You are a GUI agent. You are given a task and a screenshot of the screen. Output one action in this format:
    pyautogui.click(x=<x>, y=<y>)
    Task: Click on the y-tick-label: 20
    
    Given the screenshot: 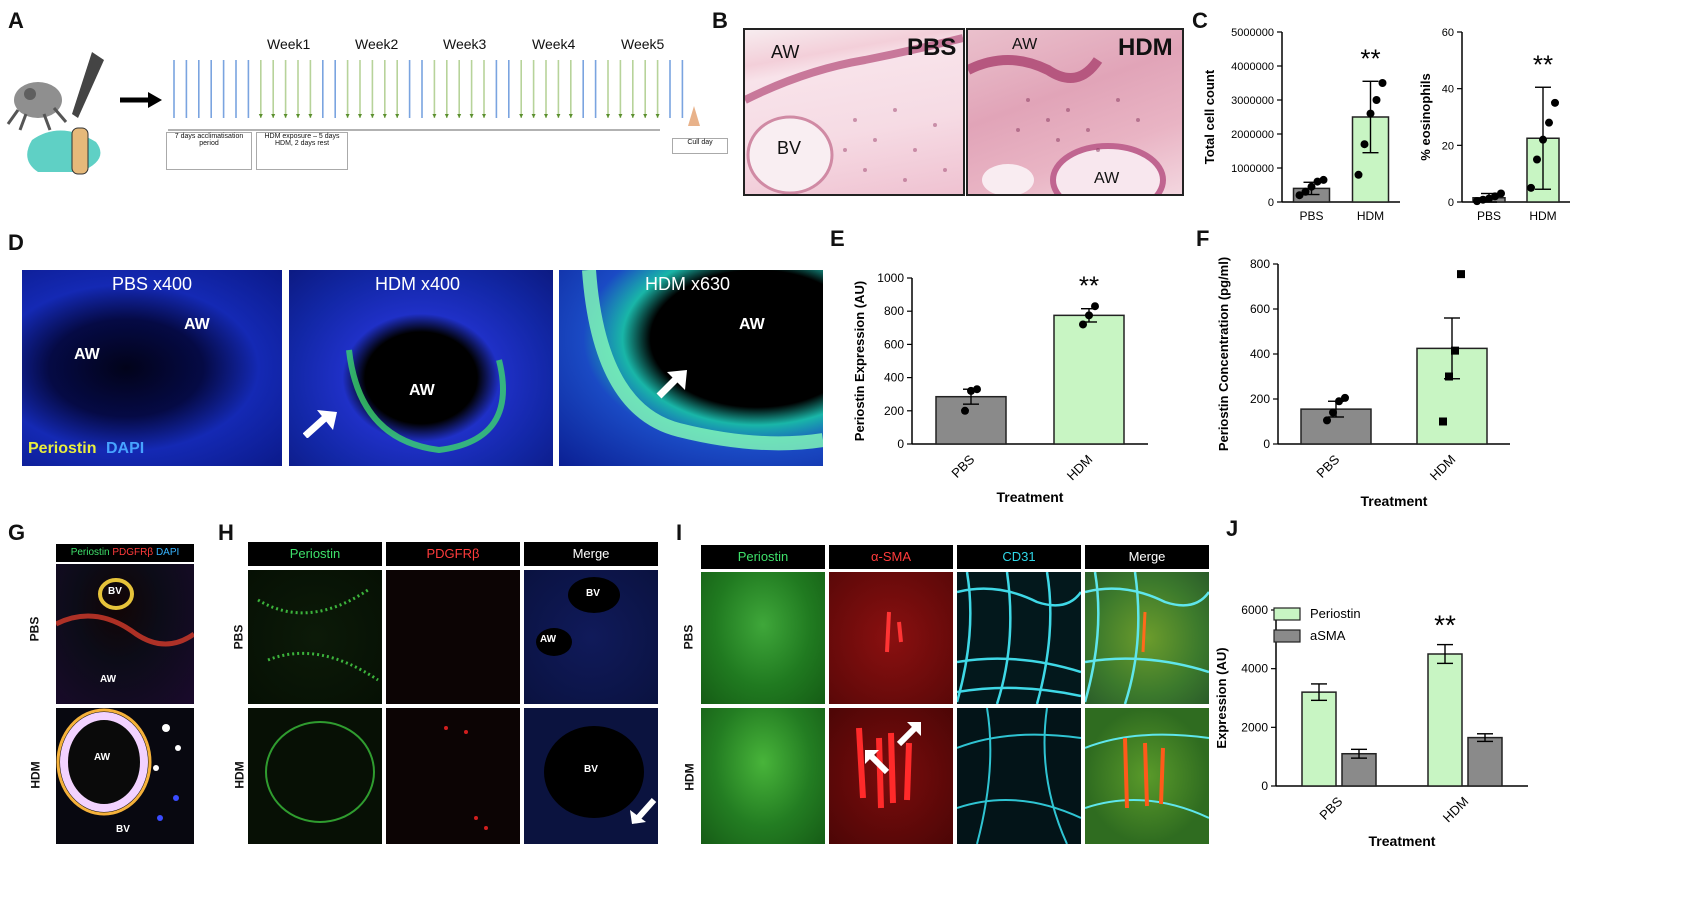 What is the action you would take?
    pyautogui.click(x=1448, y=146)
    